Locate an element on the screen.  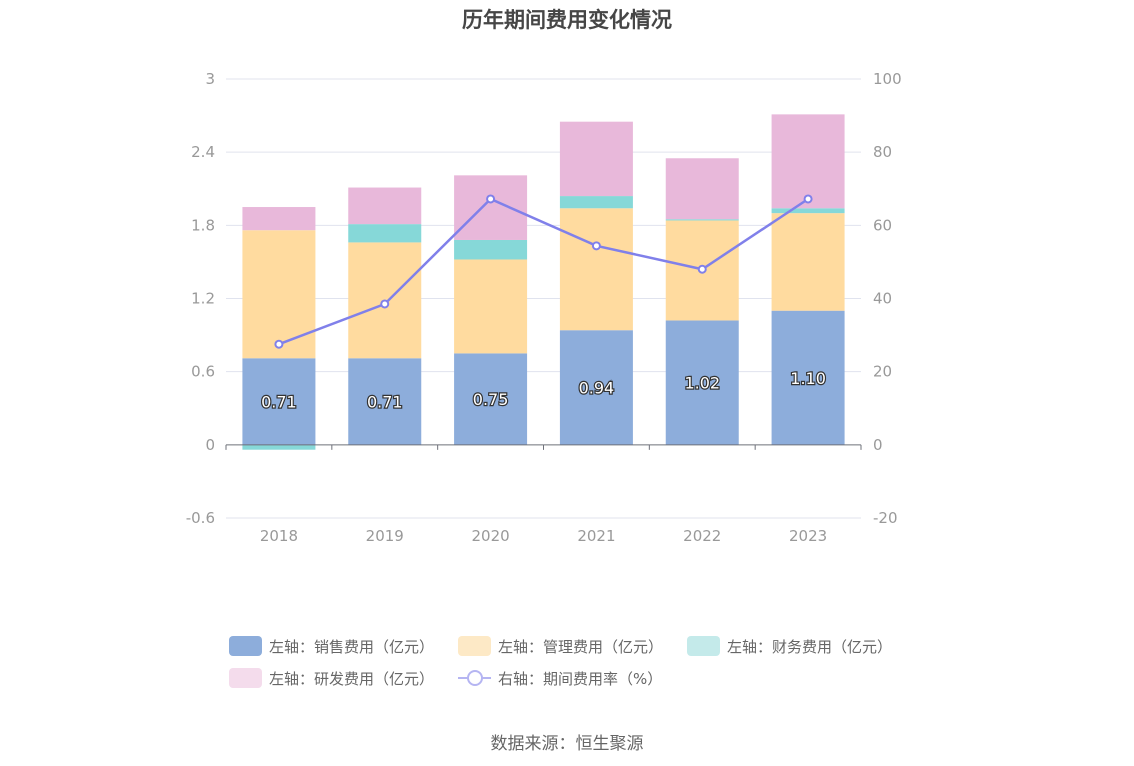
legend-item-sales: 左轴：销售费用（亿元） is located at coordinates (331, 646).